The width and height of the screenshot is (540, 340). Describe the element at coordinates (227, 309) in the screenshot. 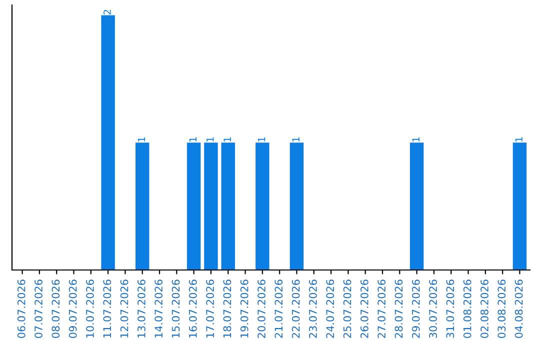

I see `x-tick-label: 18.07.2026` at that location.